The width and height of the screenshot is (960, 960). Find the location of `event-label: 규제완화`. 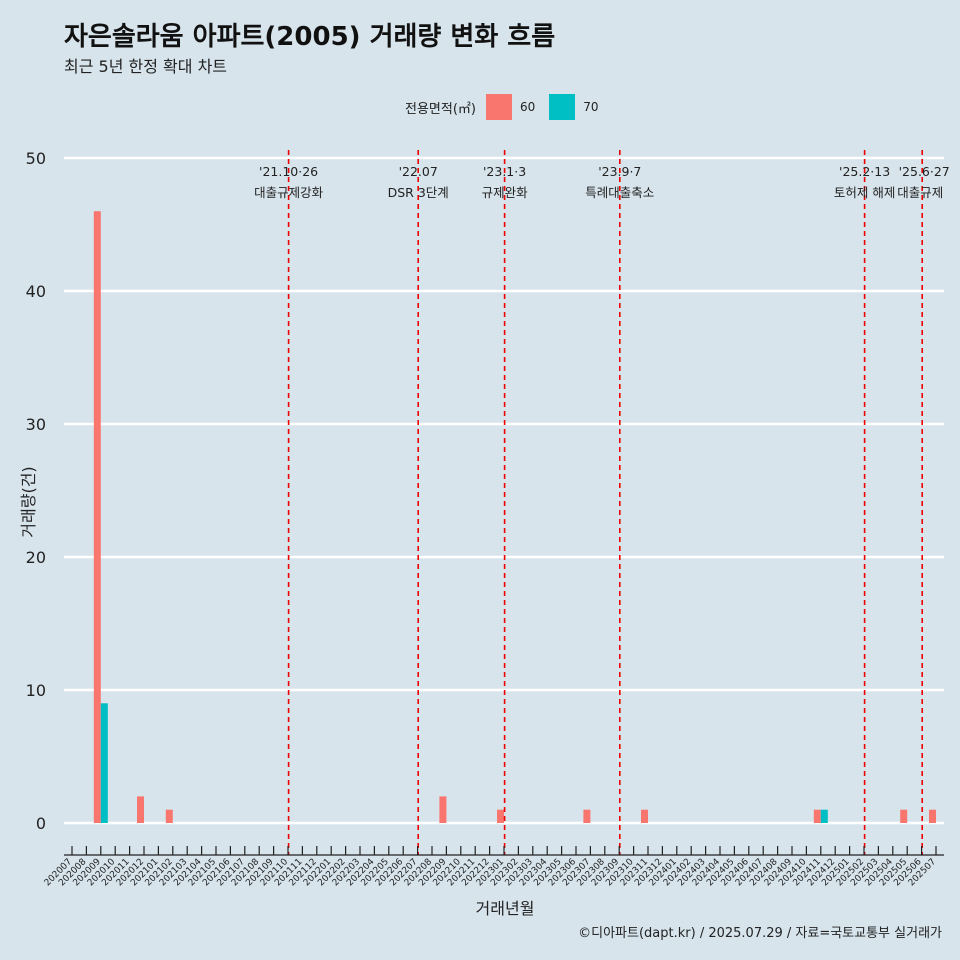

event-label: 규제완화 is located at coordinates (505, 192).